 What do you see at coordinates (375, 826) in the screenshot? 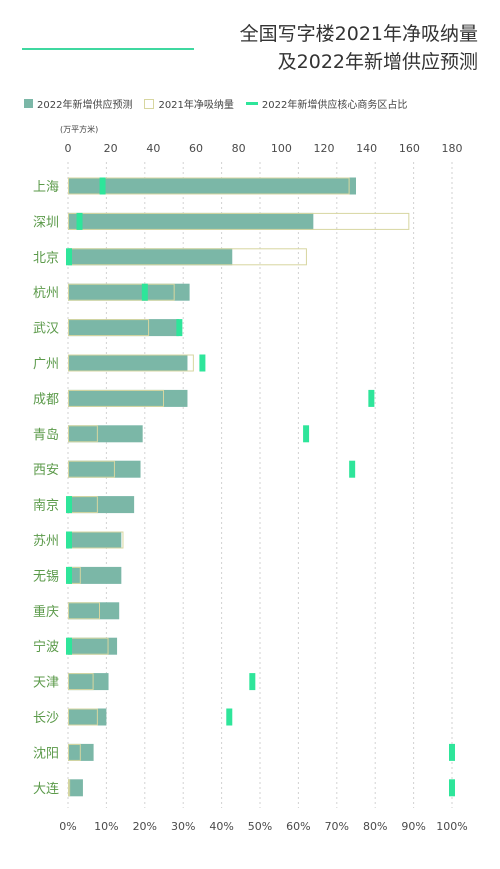
I see `bottom-axis-tick-label: 80%` at bounding box center [375, 826].